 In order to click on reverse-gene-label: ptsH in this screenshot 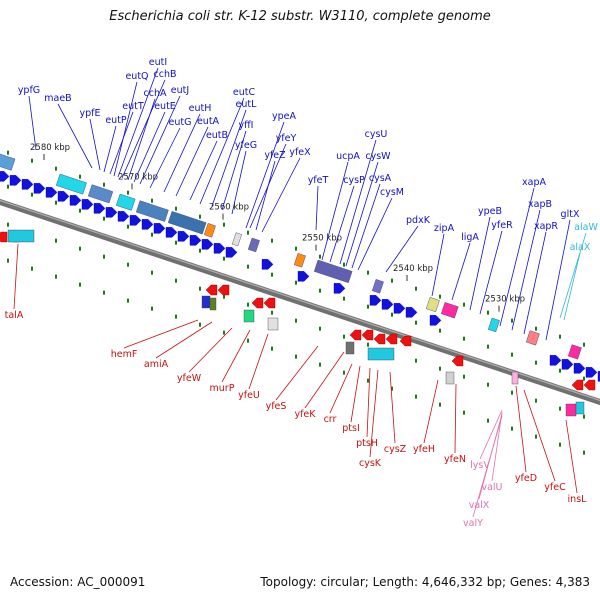, I will do `click(367, 443)`.